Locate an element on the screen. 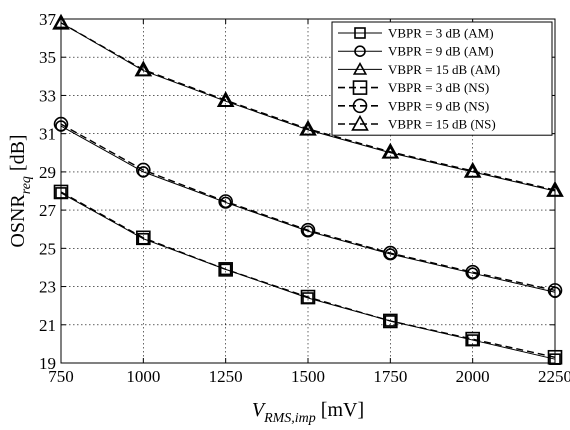 This screenshot has height=430, width=570. y-tick-label: 27 is located at coordinates (48, 210).